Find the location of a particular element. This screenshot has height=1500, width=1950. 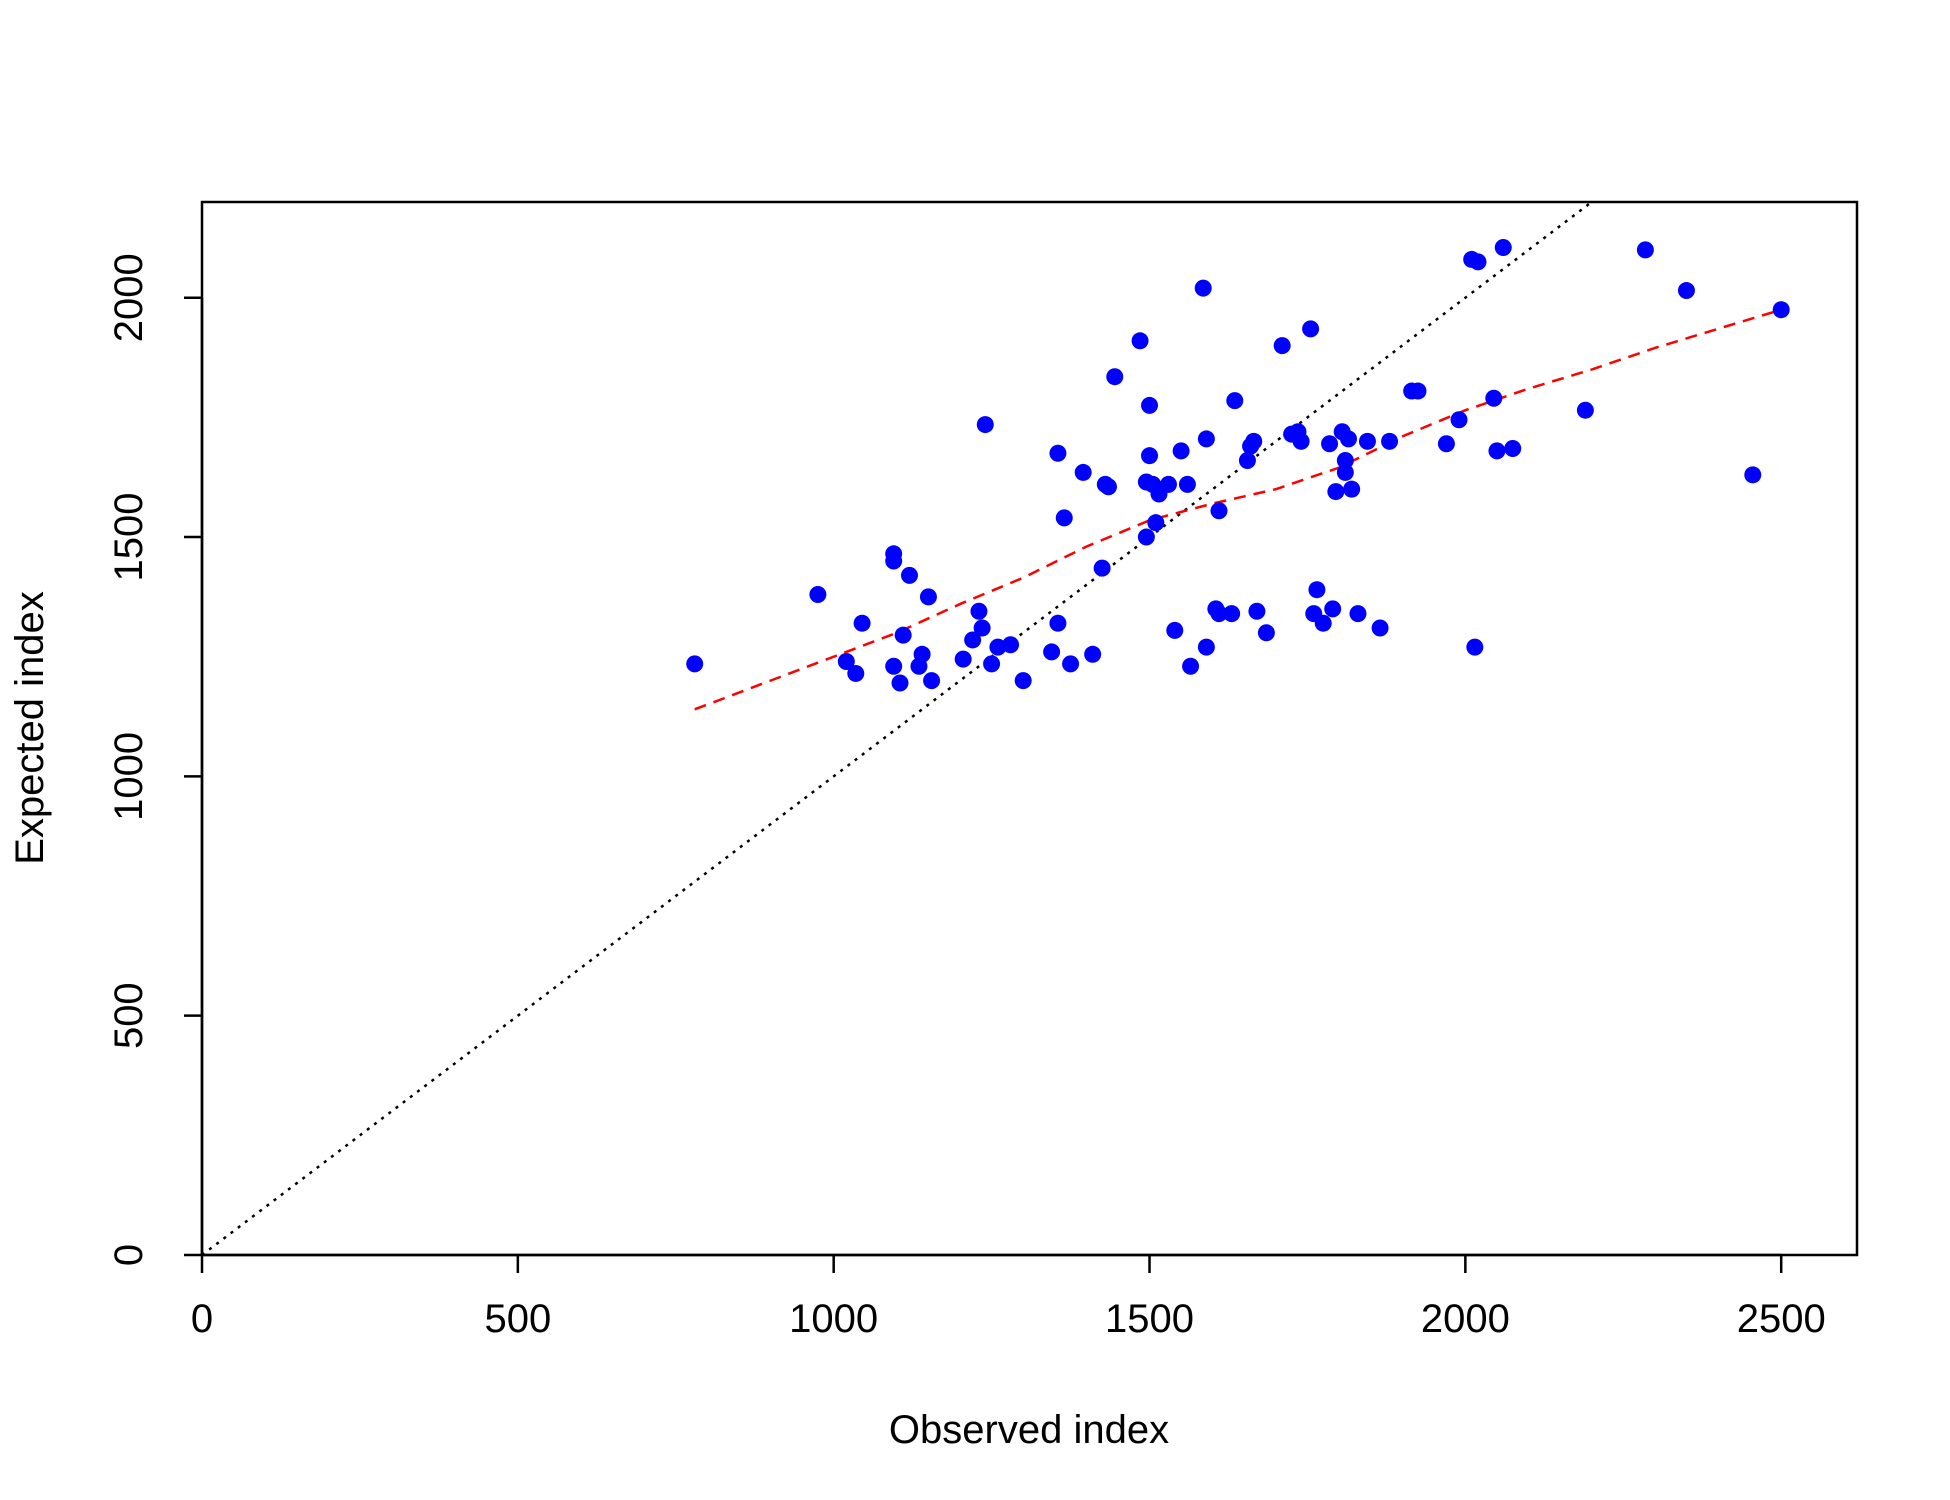

smooth-line-layer is located at coordinates (1238, 509).